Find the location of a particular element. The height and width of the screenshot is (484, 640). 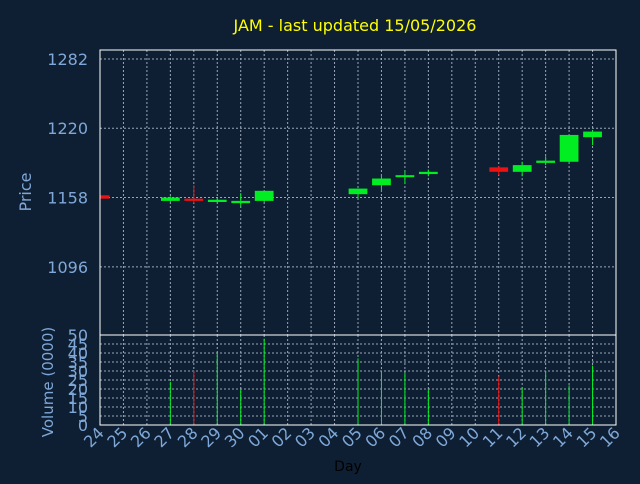

volume-tick-label: 30 is located at coordinates (78, 371).